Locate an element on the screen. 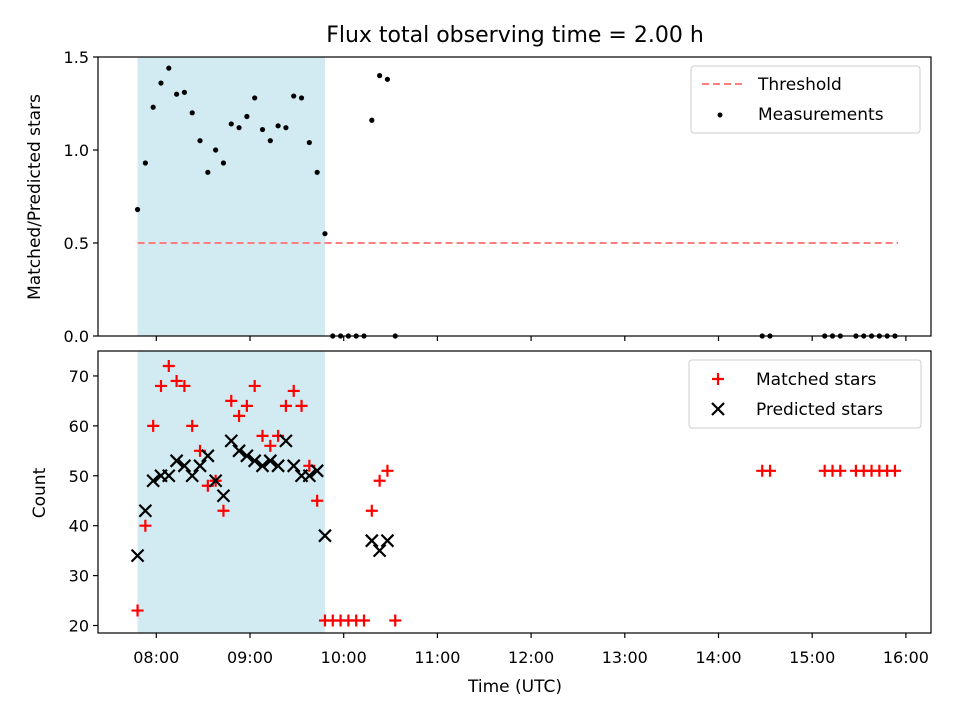  x-tick-label: 16:00 is located at coordinates (906, 657).